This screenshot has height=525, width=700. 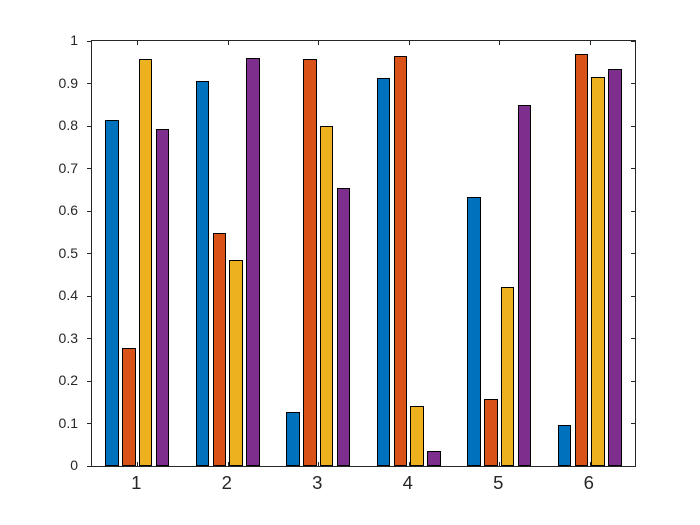 I want to click on x-tick-label: 5, so click(x=498, y=482).